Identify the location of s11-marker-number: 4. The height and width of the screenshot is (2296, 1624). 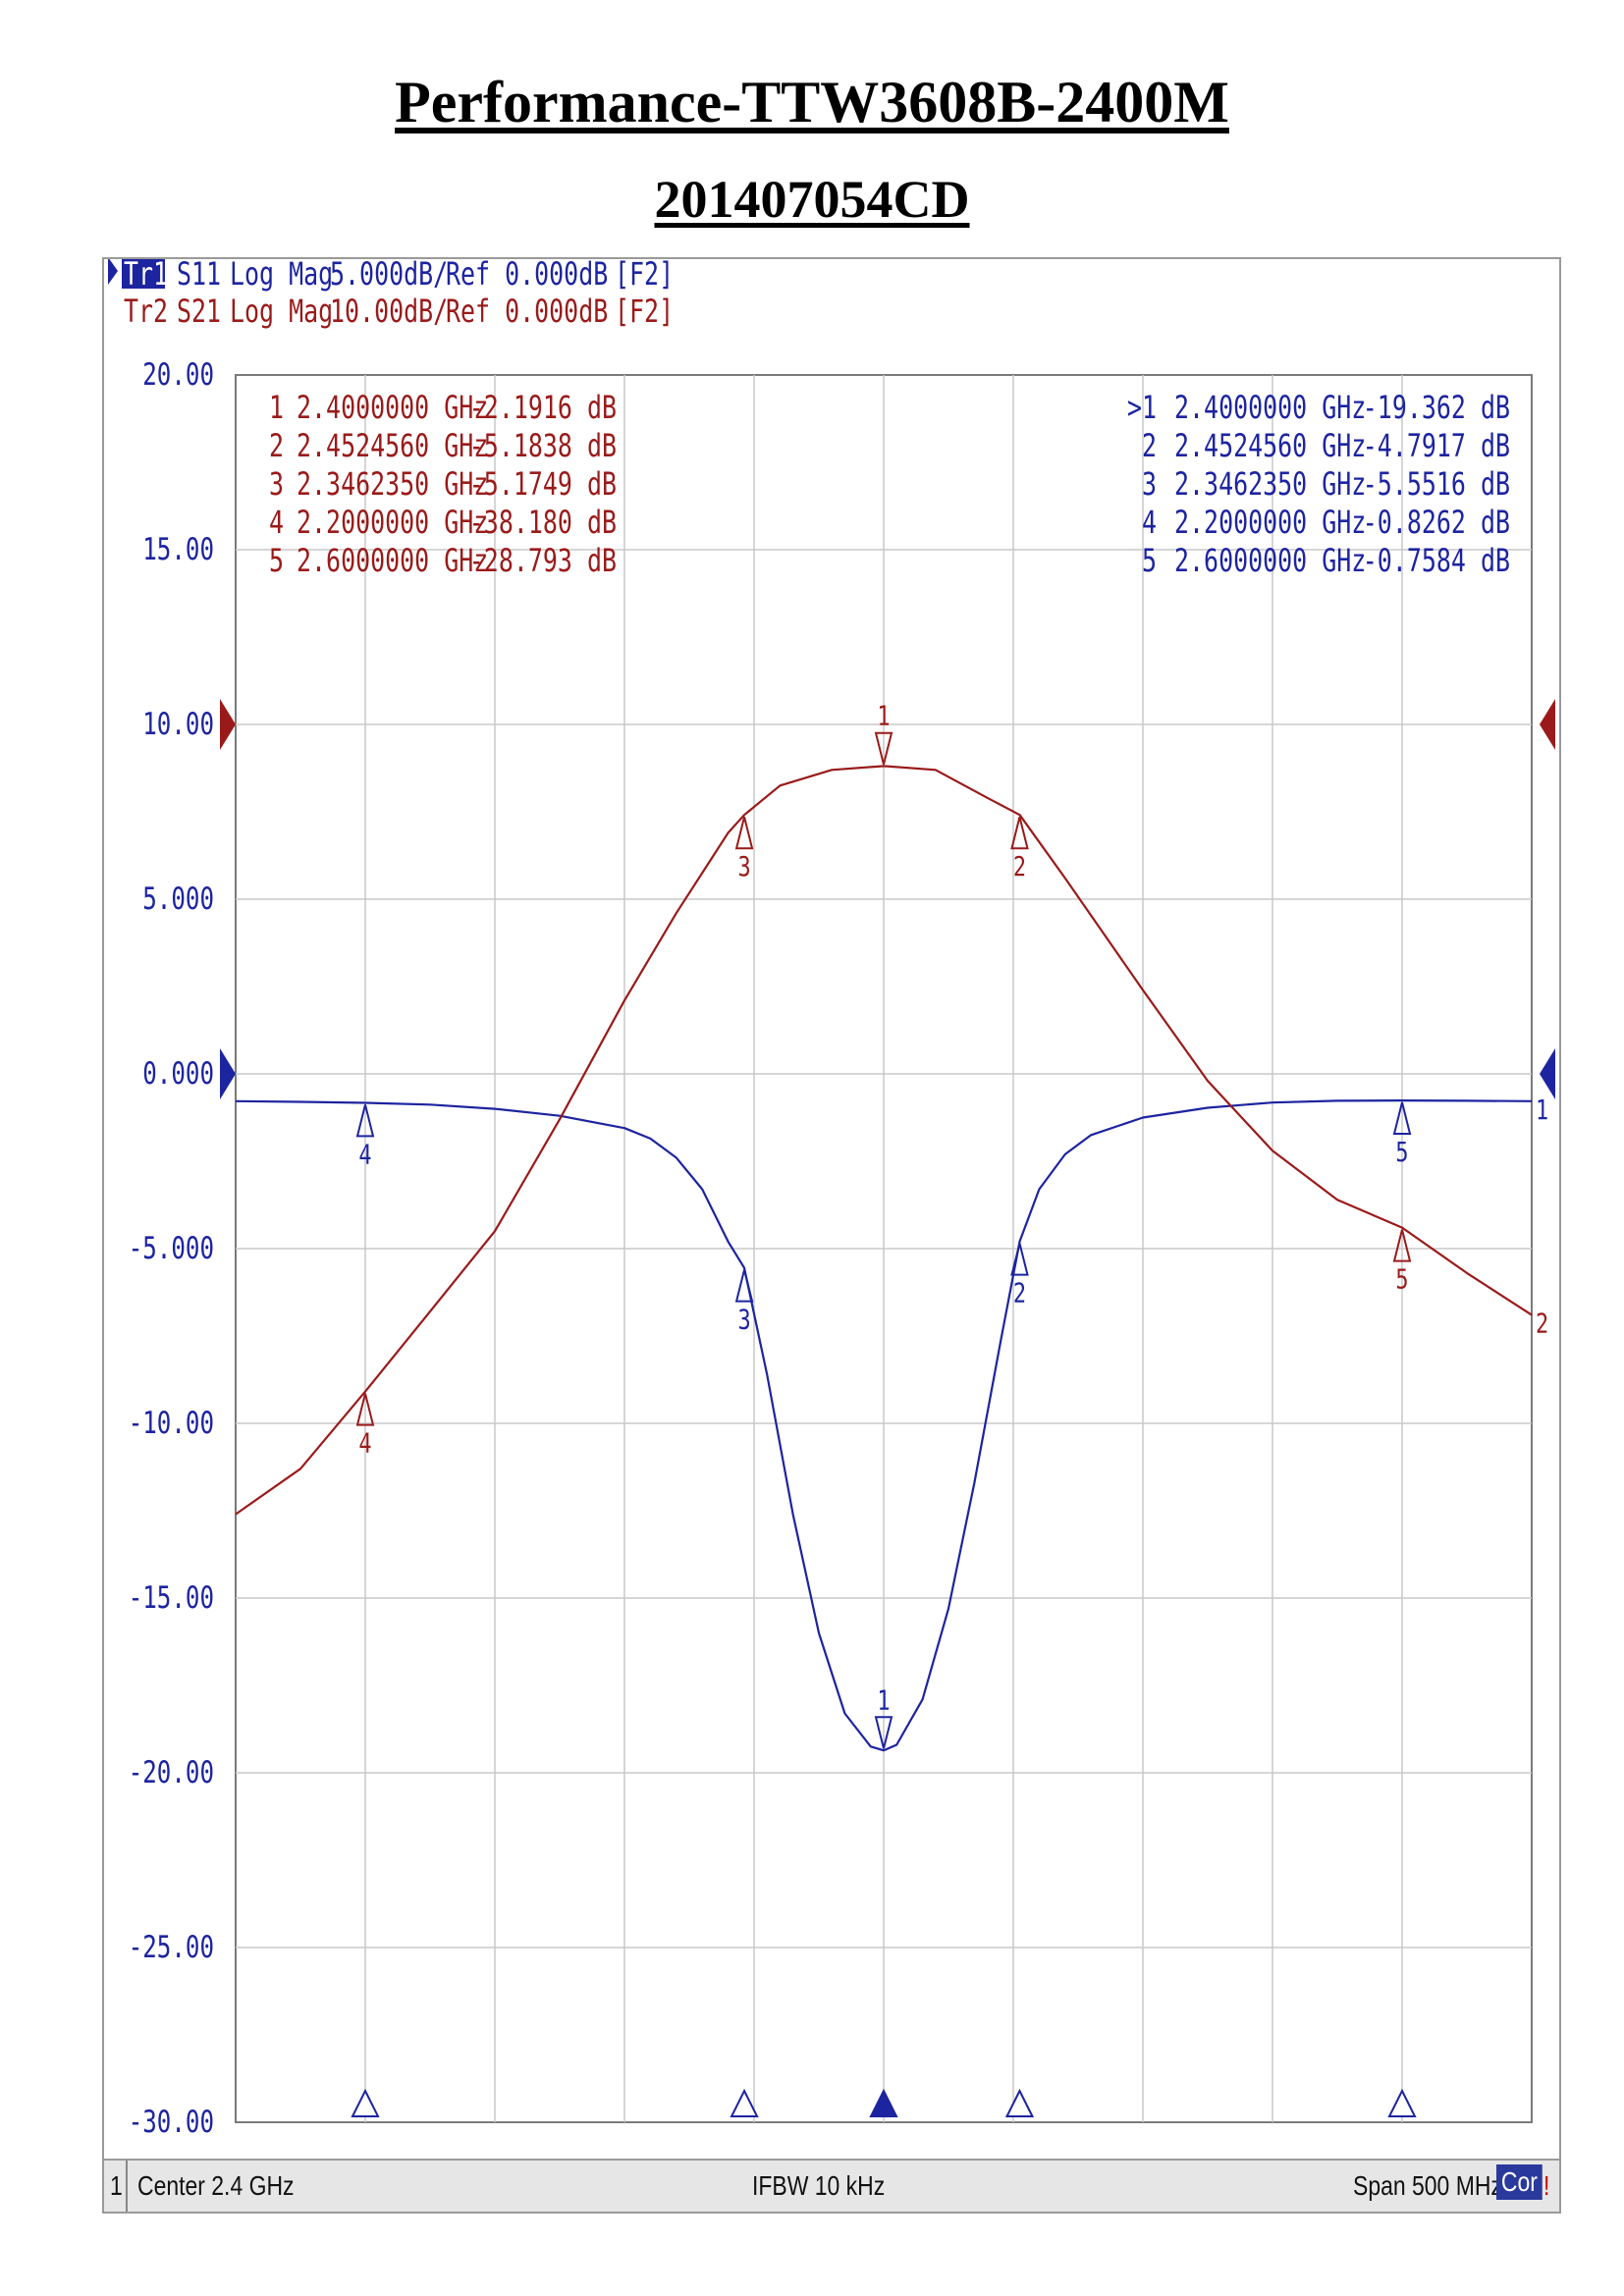
(1149, 522).